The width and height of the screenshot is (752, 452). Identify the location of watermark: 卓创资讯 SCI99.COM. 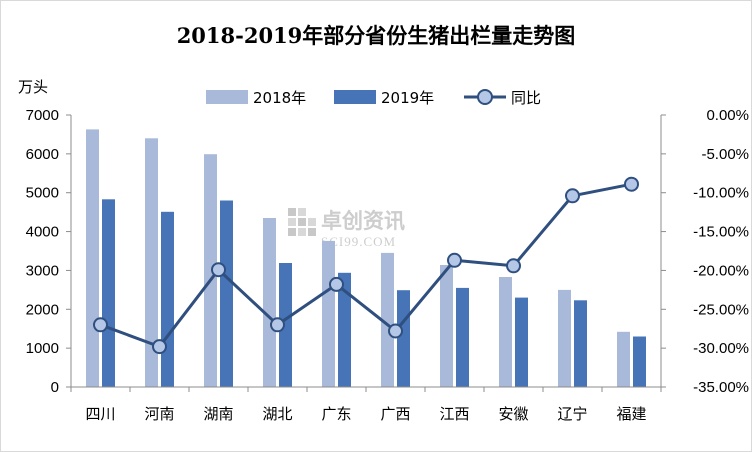
(346, 228).